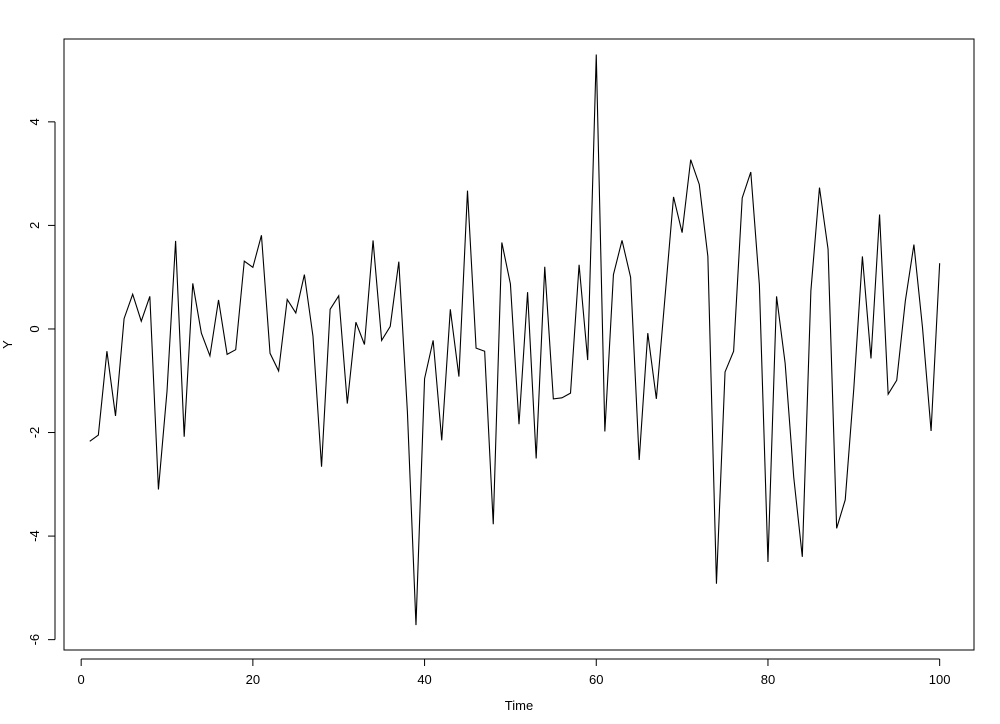 This screenshot has height=724, width=1000. What do you see at coordinates (41, 382) in the screenshot?
I see `y-axis: -6 -4 -2 0 2 4` at bounding box center [41, 382].